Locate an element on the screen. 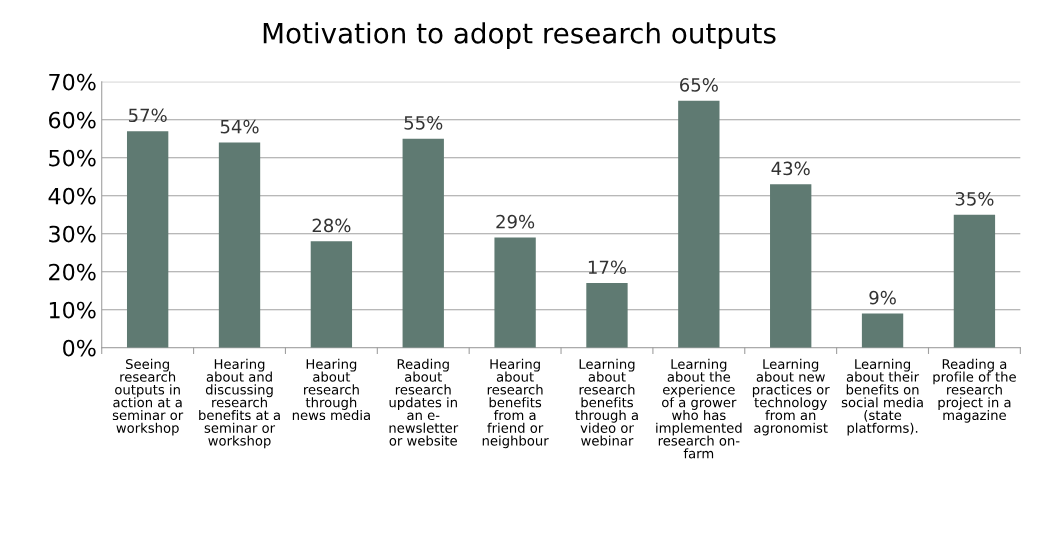 Image resolution: width=1038 pixels, height=545 pixels. x-tick-label: Learning about the experience of a grower who has implemented research on- farm is located at coordinates (699, 408).